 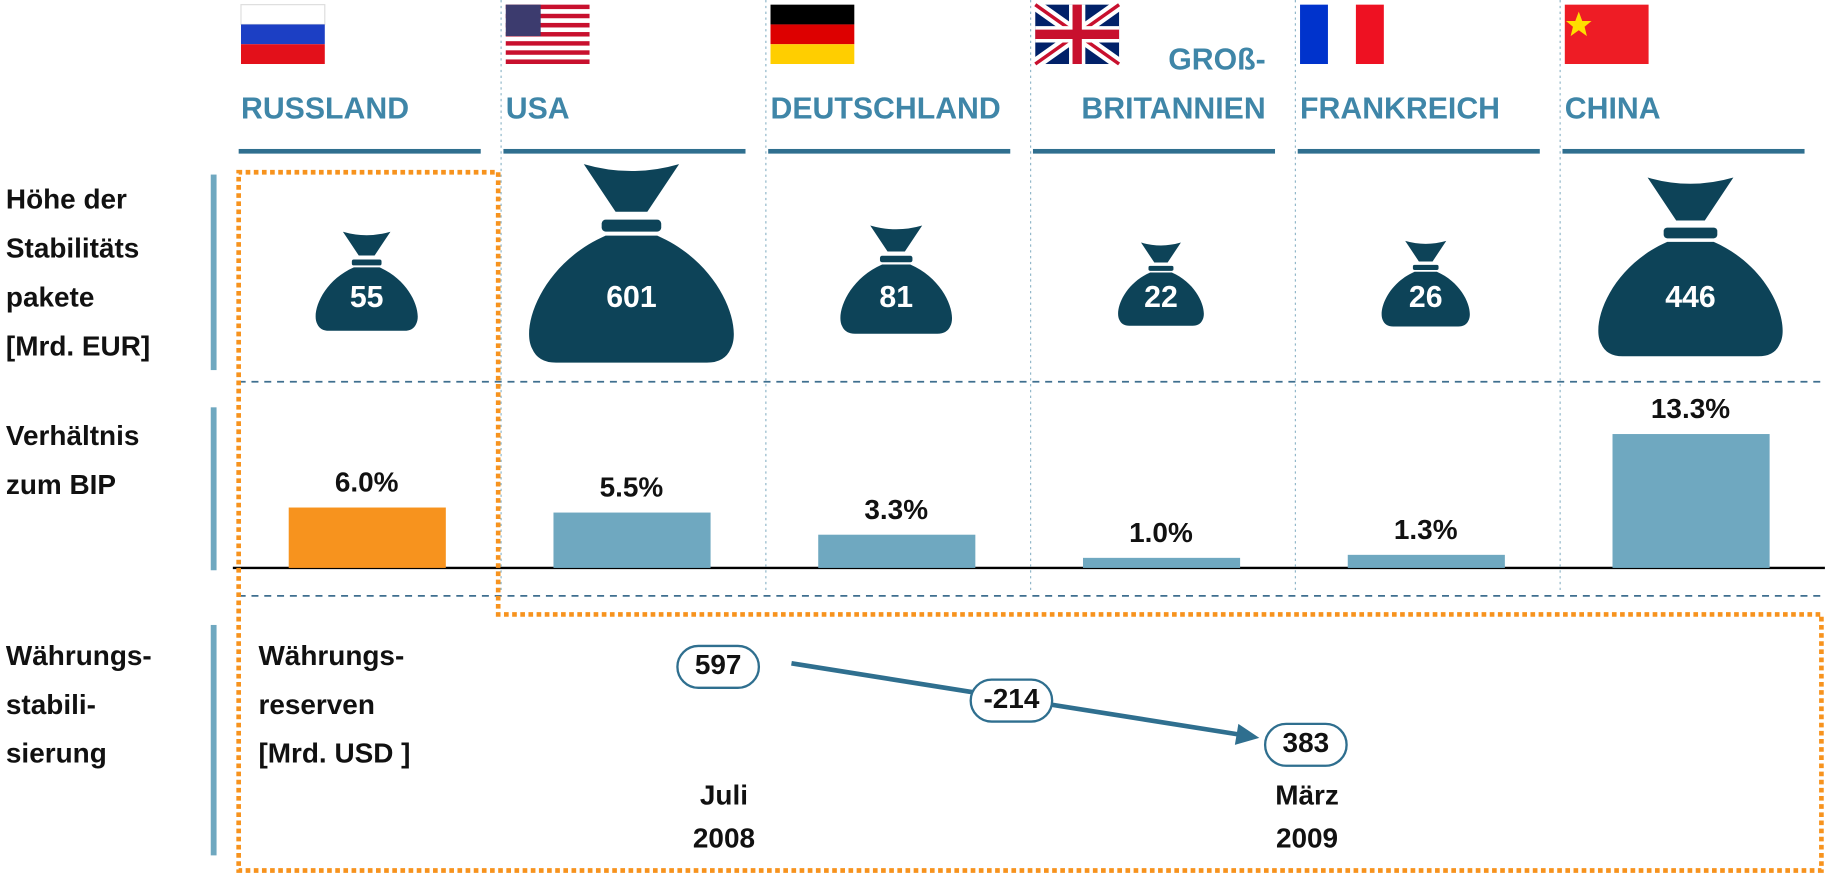 What do you see at coordinates (316, 704) in the screenshot?
I see `reserves-label: reserven` at bounding box center [316, 704].